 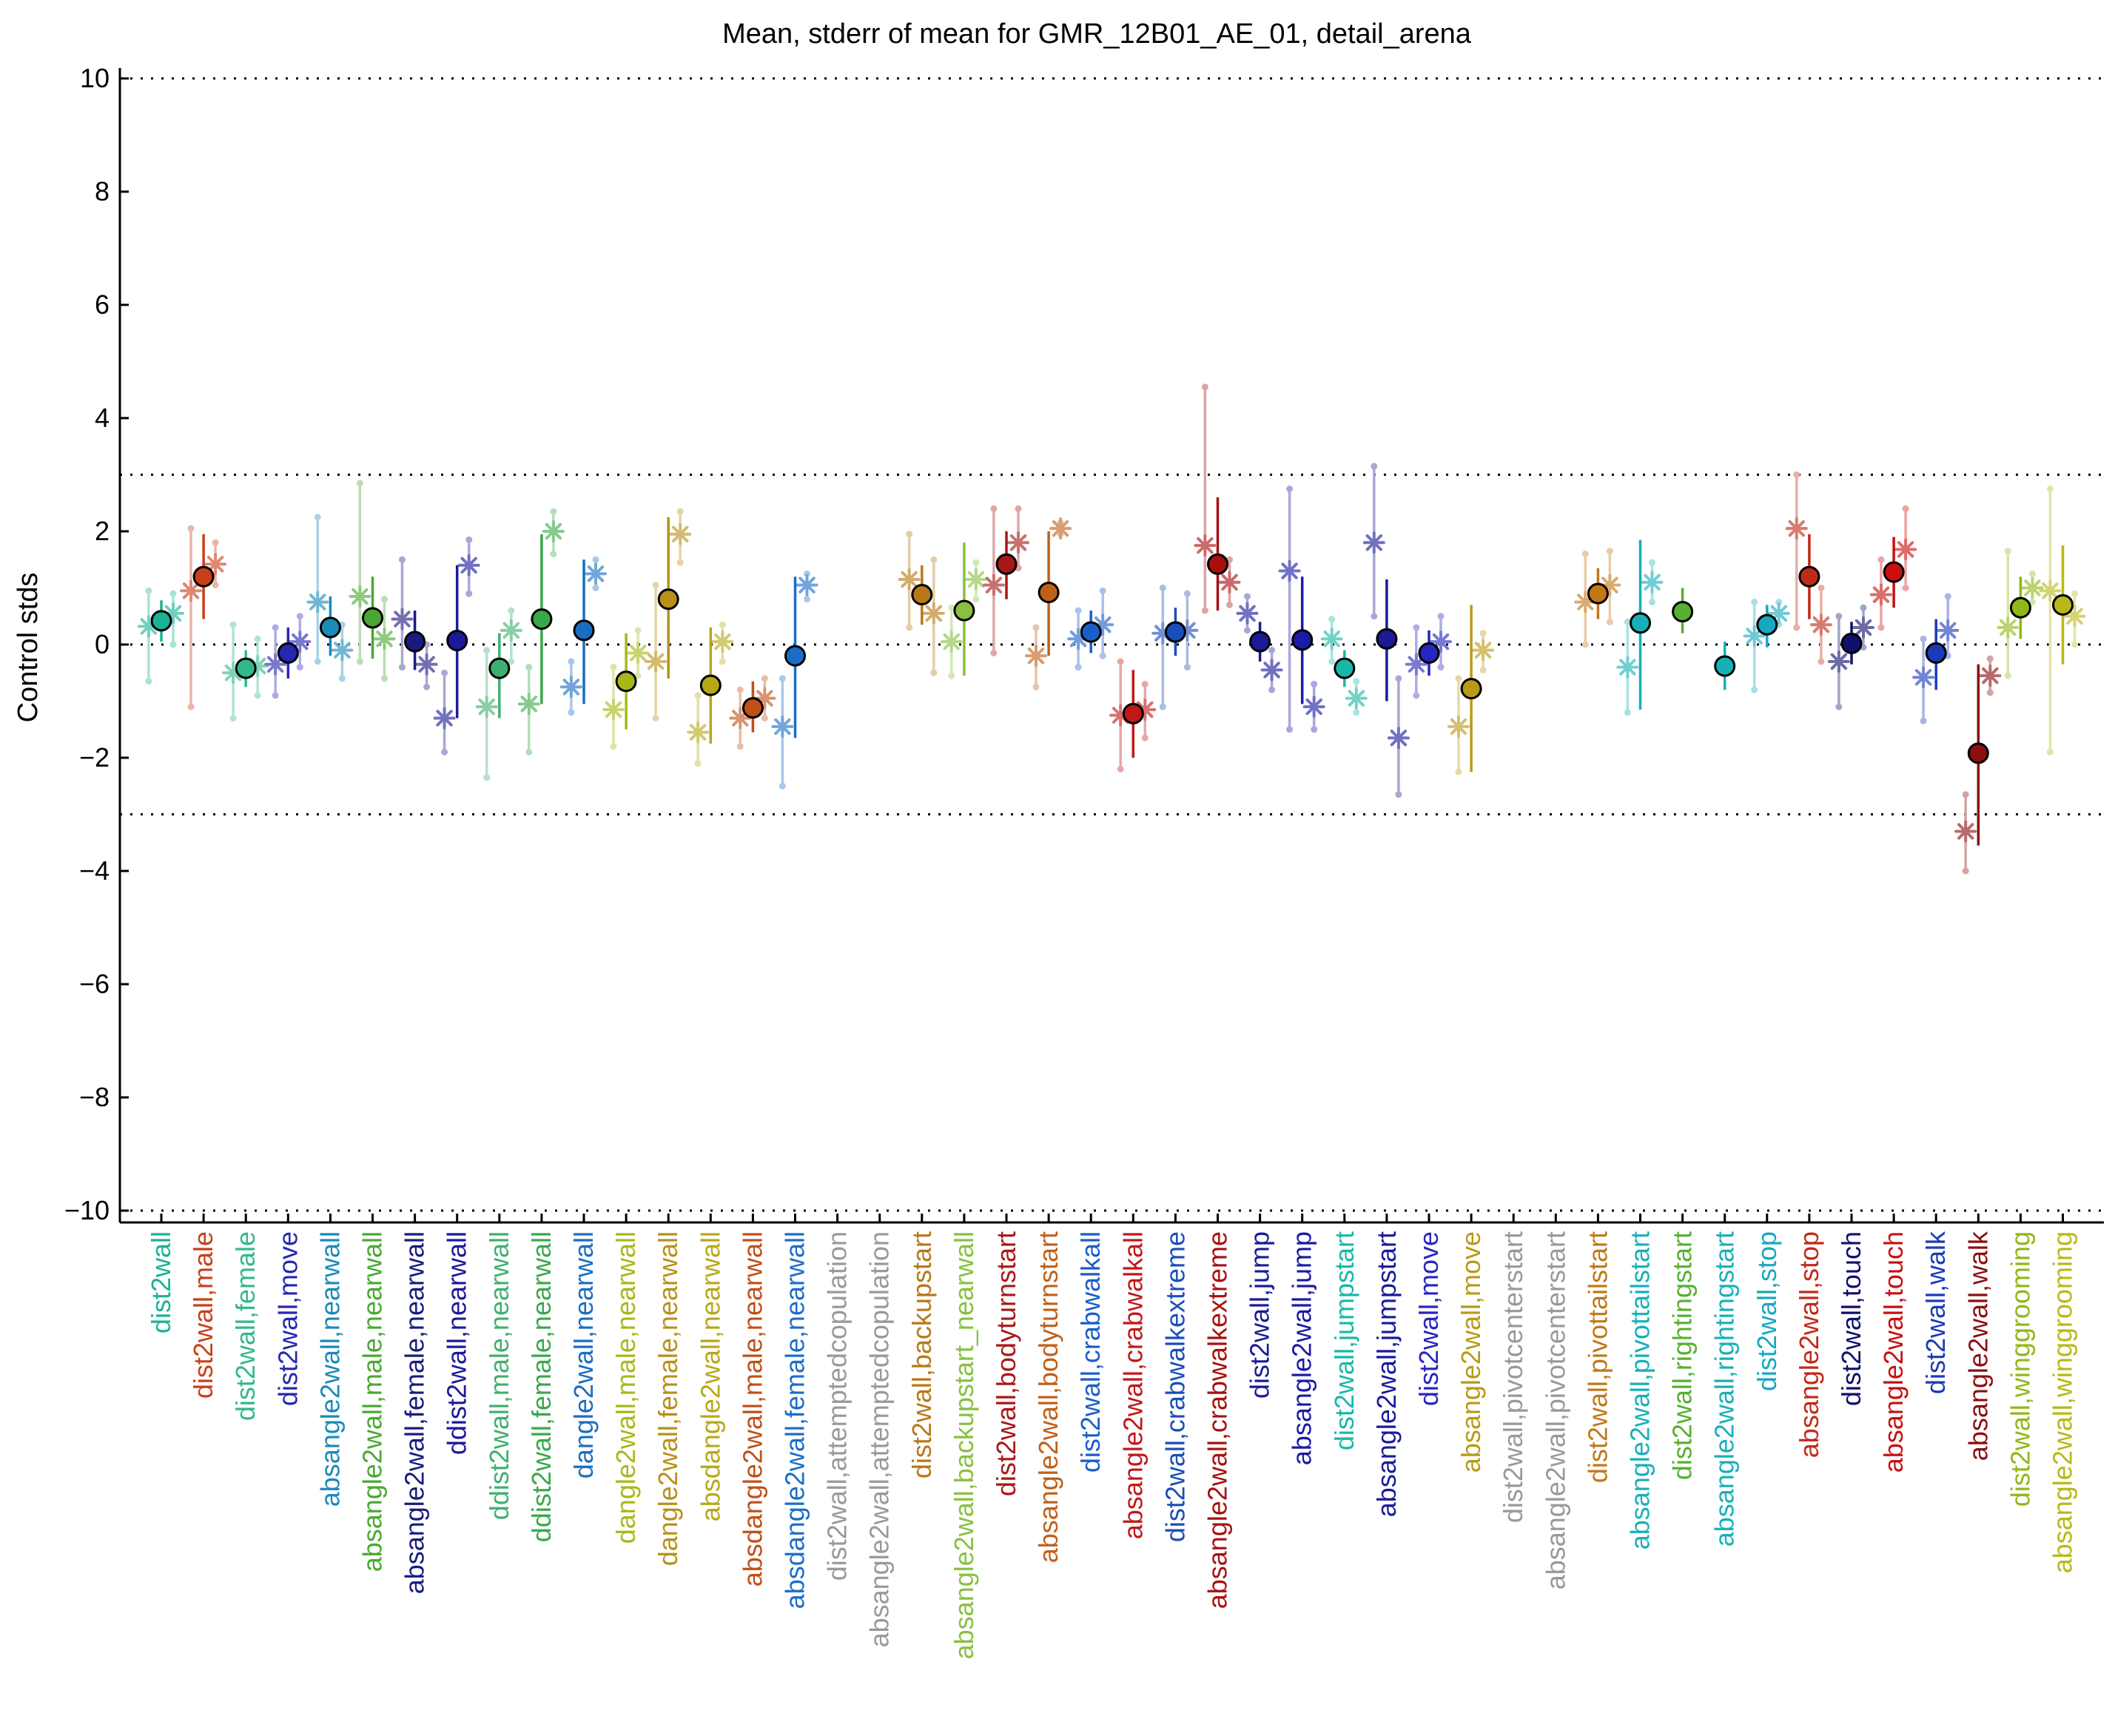 I want to click on x-tick-label: dangle2wall,female,nearwall, so click(x=668, y=1398).